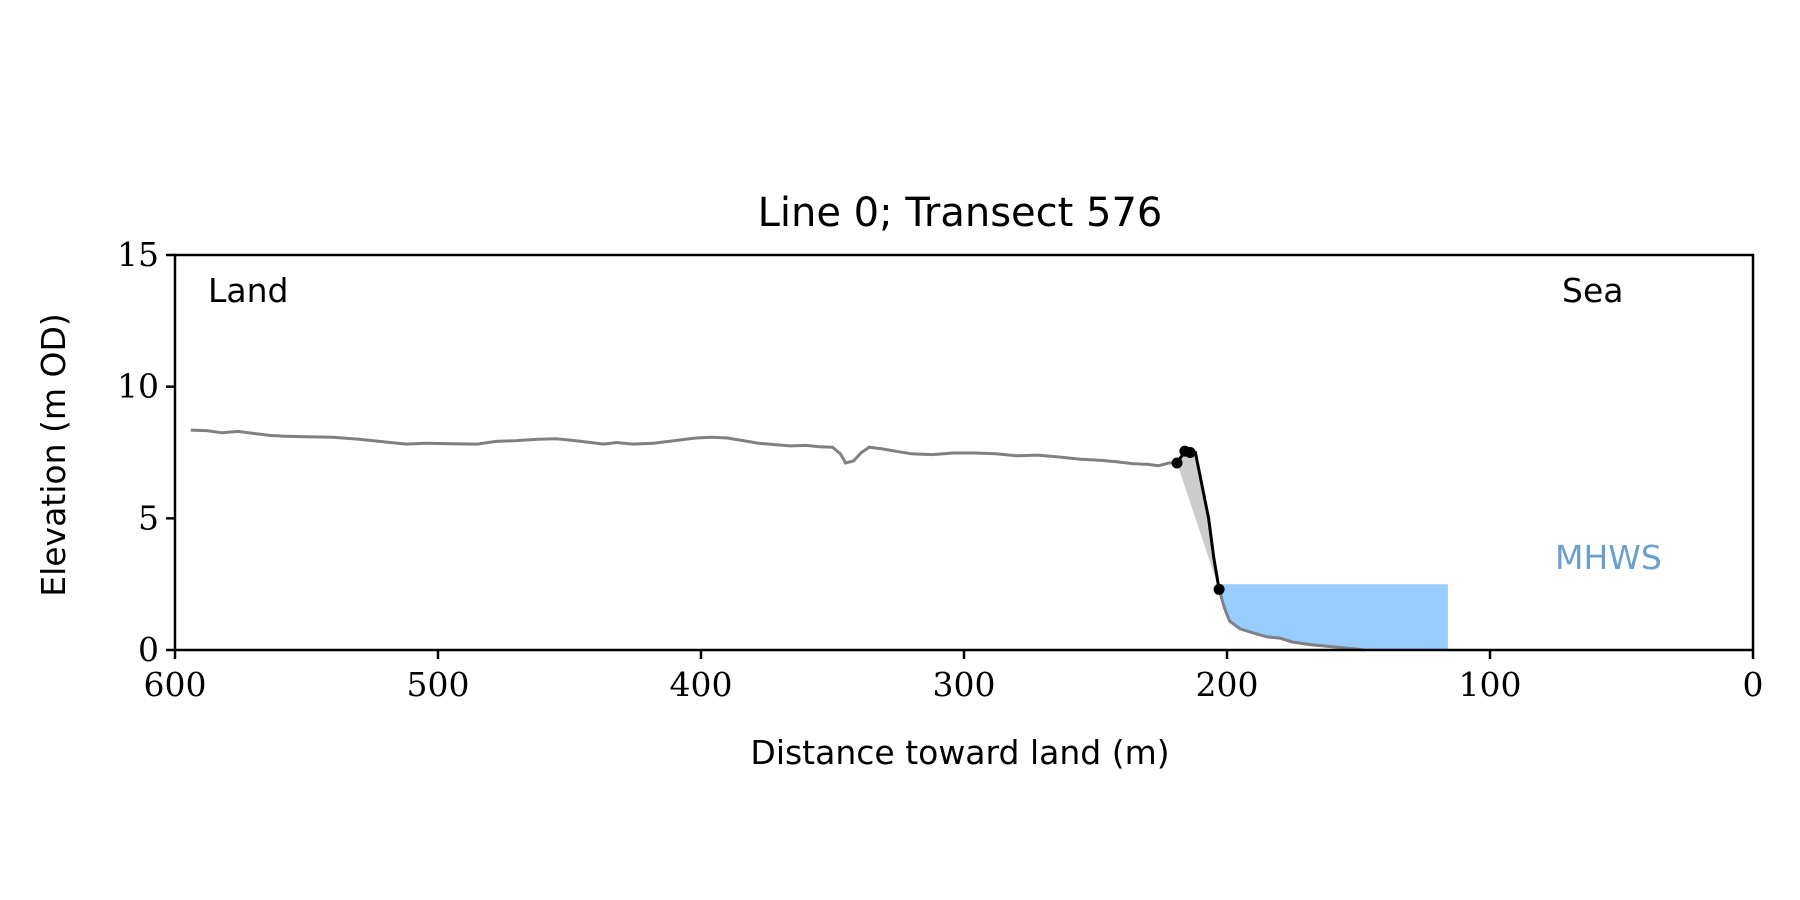 The image size is (1800, 900). I want to click on x-tick-label-1: 500, so click(438, 684).